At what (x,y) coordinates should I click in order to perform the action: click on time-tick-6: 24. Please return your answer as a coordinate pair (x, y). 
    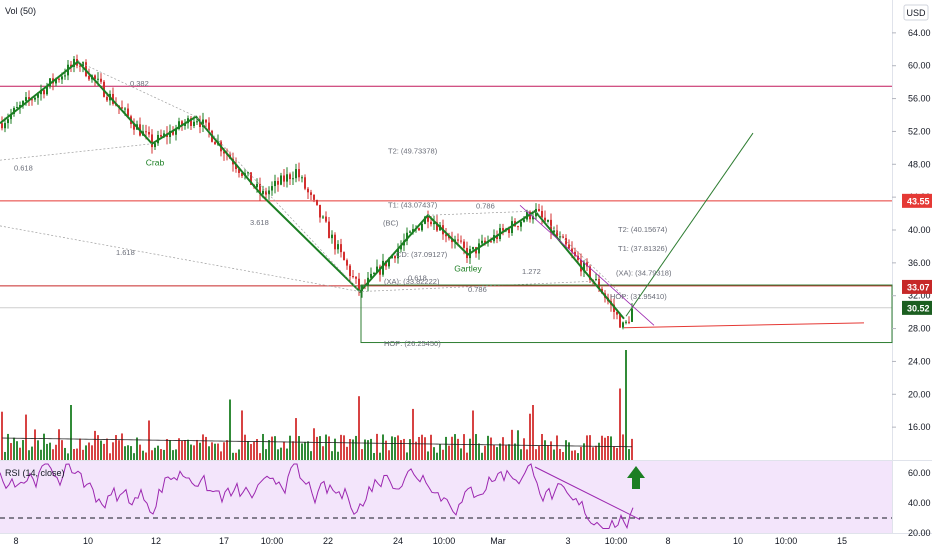
    Looking at the image, I should click on (398, 541).